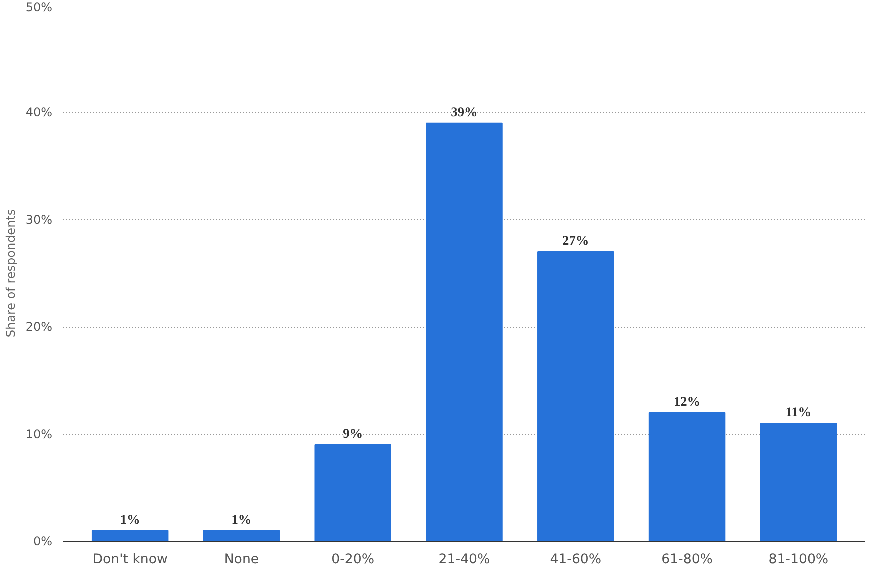 This screenshot has height=578, width=878. Describe the element at coordinates (353, 560) in the screenshot. I see `x-tick-label: 0-20%` at that location.